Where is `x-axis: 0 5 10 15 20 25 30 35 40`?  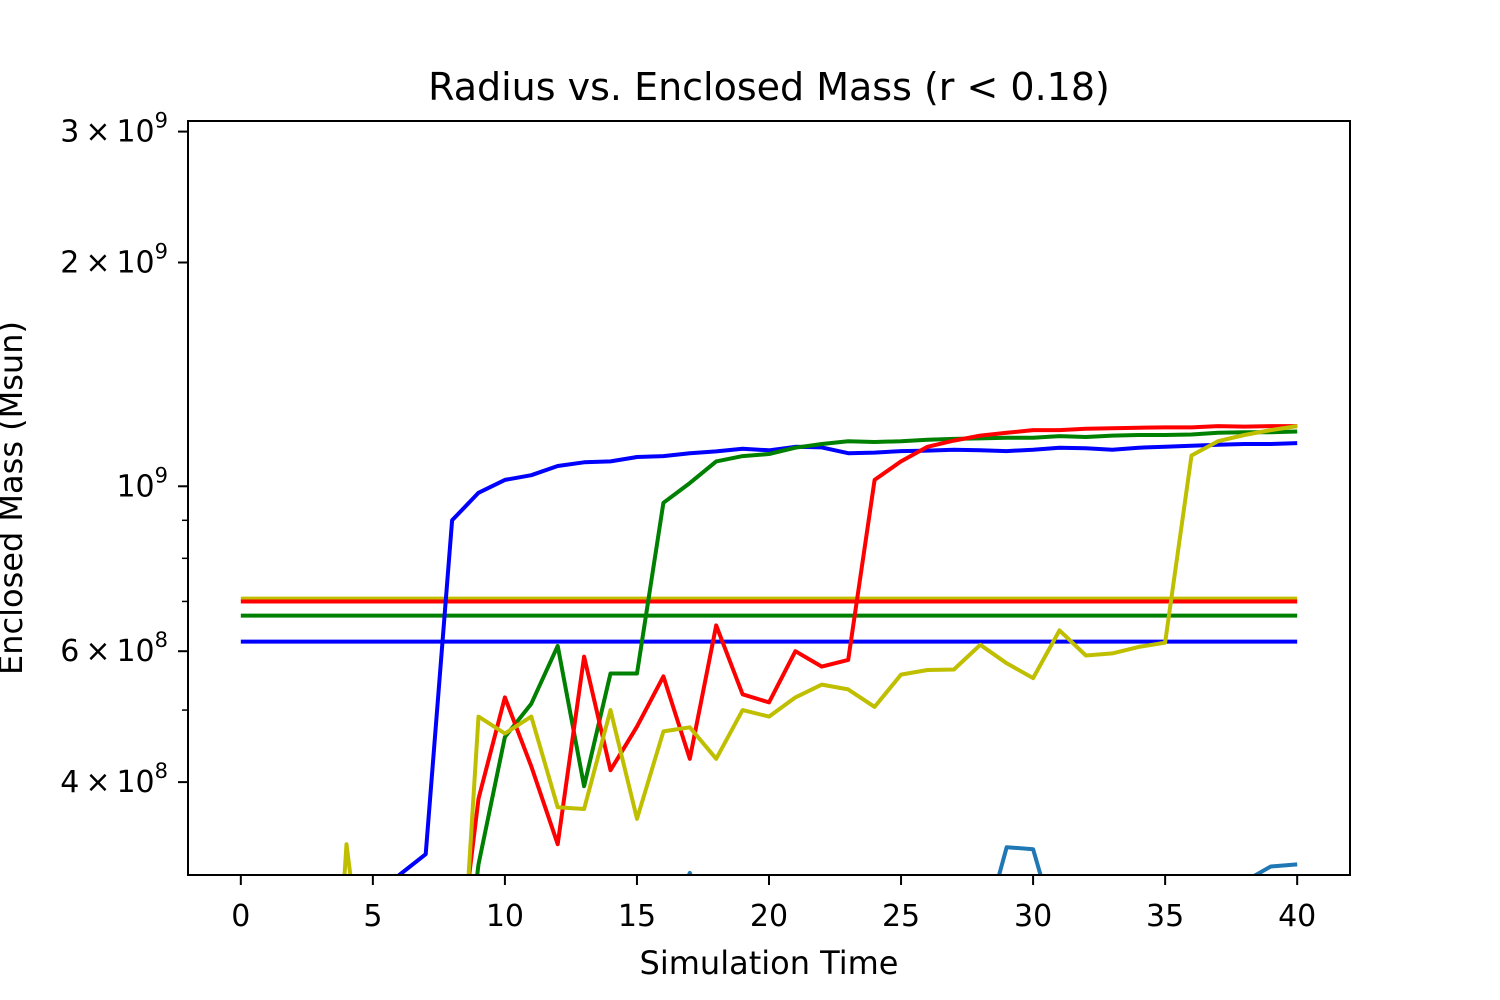
x-axis: 0 5 10 15 20 25 30 35 40 is located at coordinates (773, 904).